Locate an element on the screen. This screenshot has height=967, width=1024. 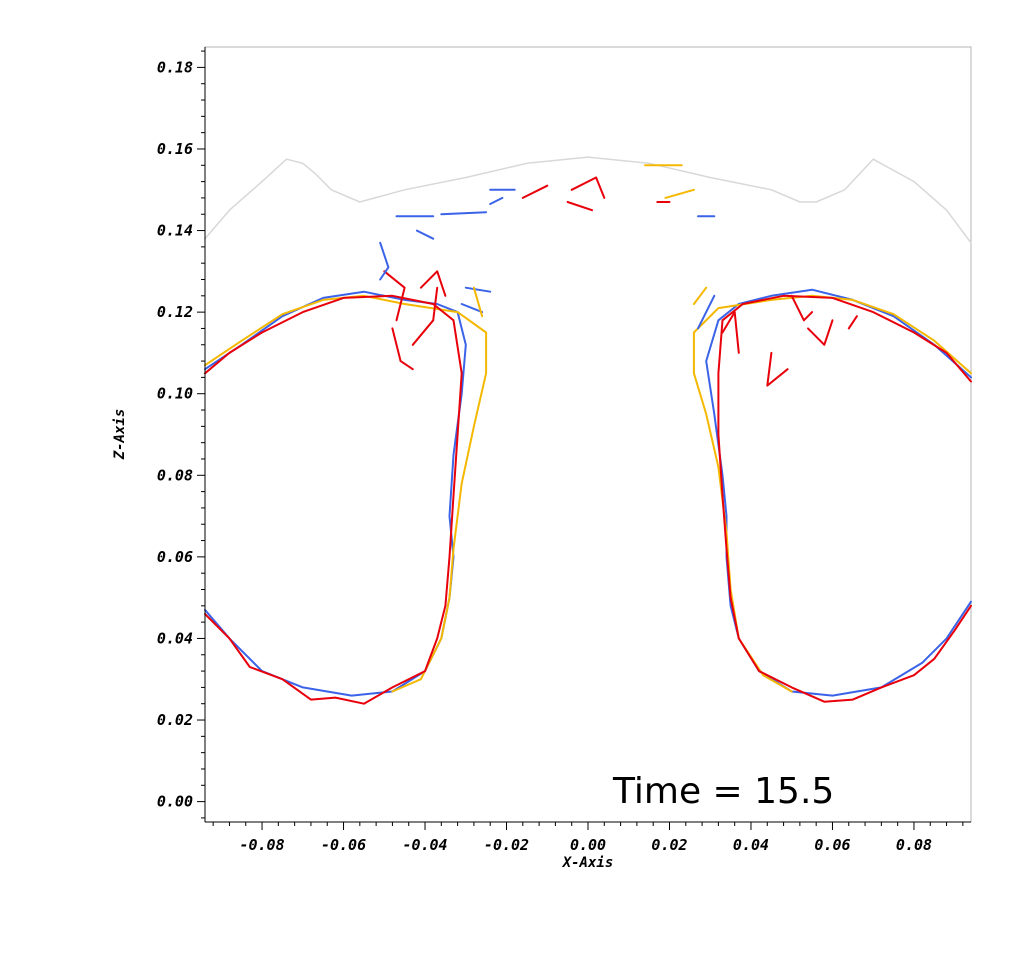
y-tick-label: 0.12 is located at coordinates (175, 312).